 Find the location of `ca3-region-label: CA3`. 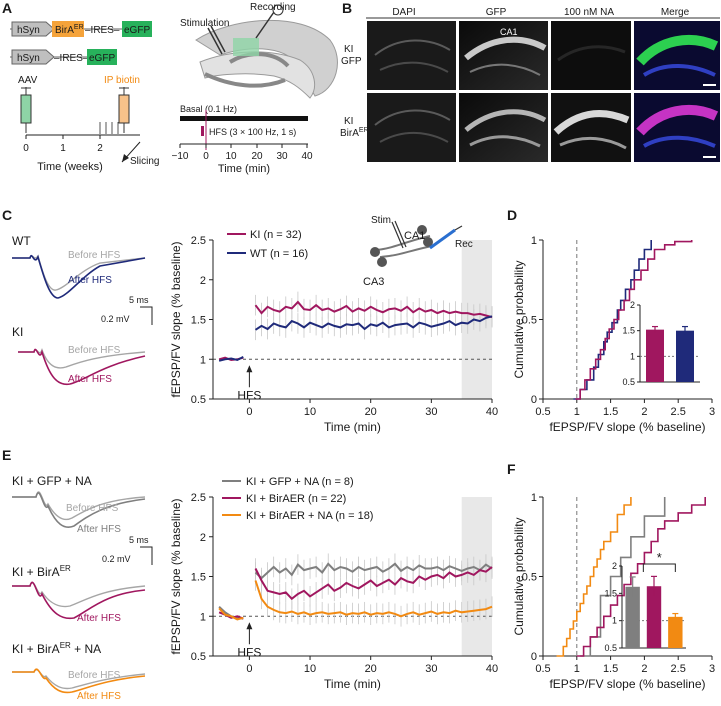

ca3-region-label: CA3 is located at coordinates (373, 282).